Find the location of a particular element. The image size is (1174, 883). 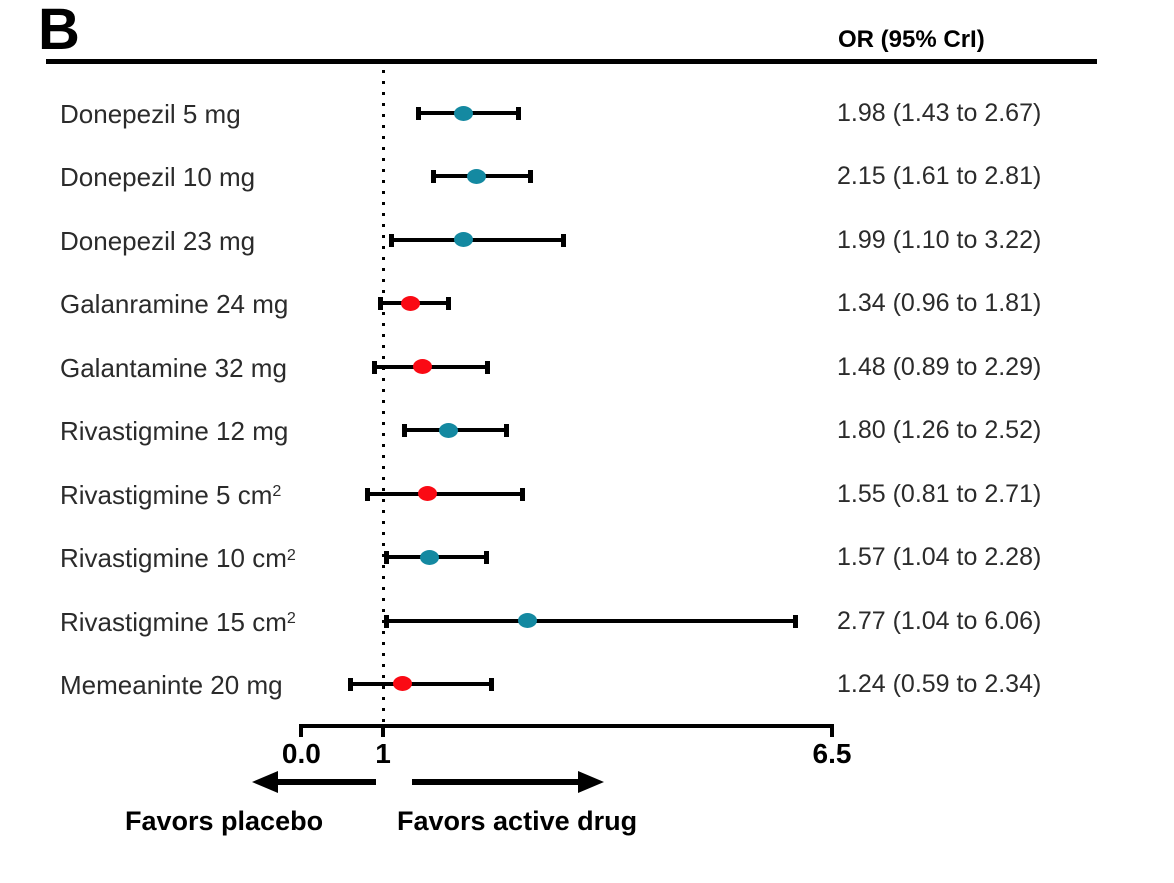

row-label: Rivastigmine 5 cm2 is located at coordinates (171, 494).